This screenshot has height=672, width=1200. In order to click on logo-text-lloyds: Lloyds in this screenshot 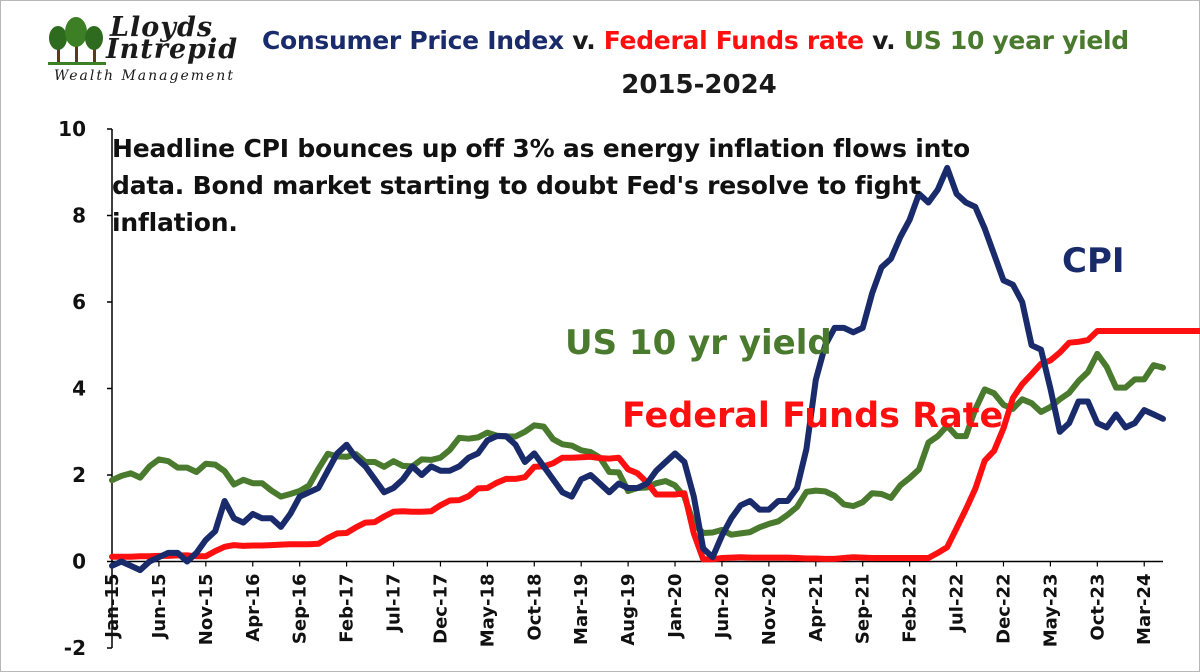, I will do `click(162, 27)`.